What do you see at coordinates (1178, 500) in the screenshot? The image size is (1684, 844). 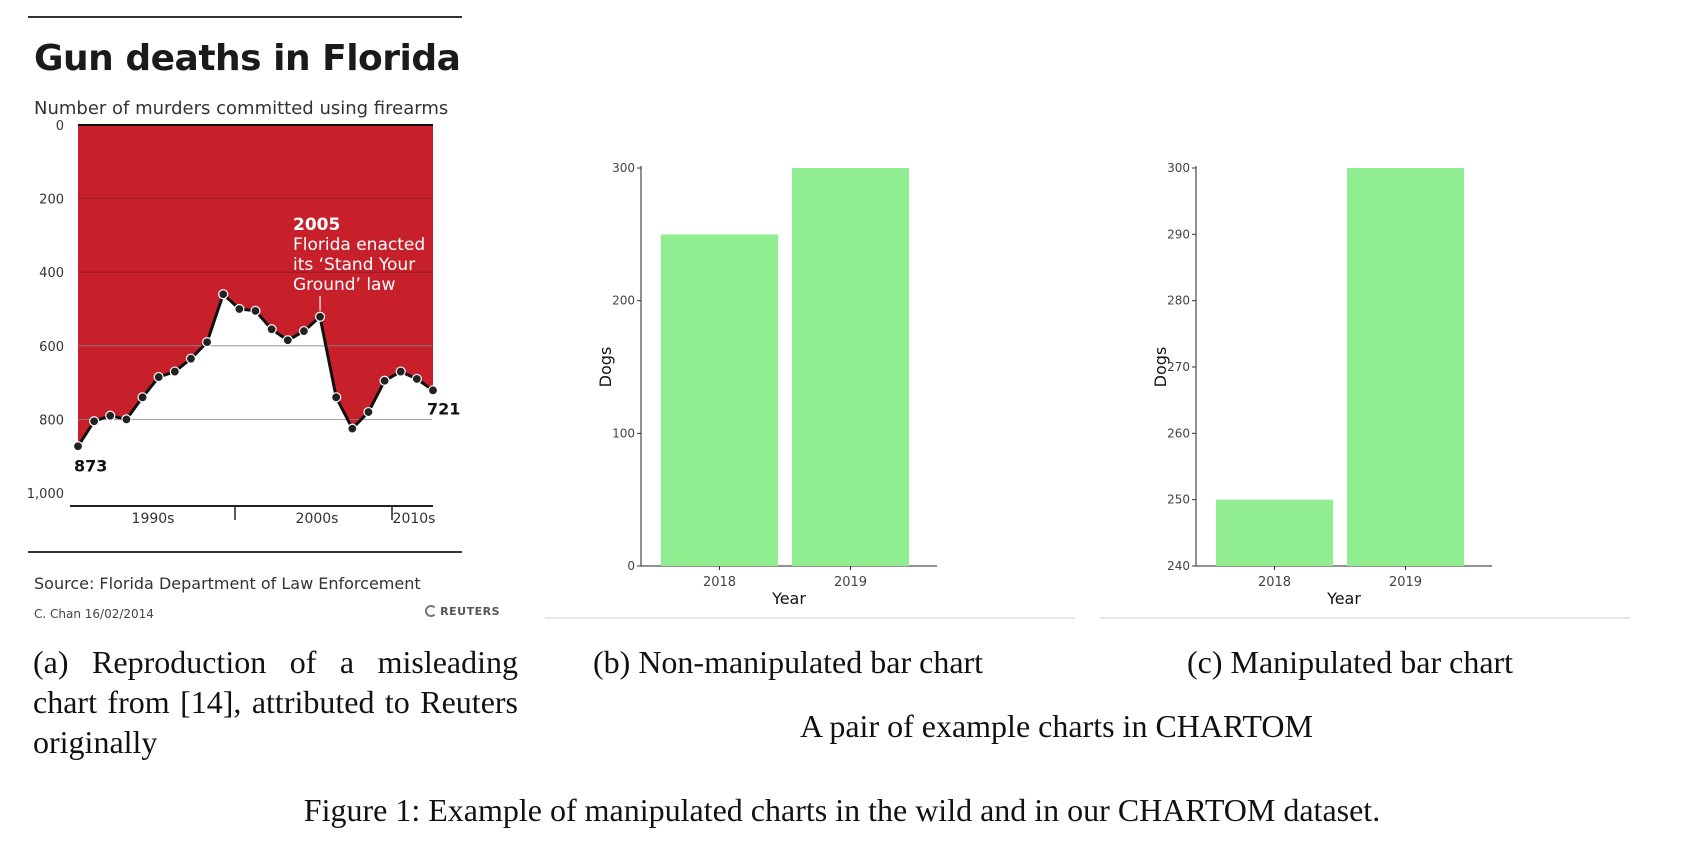 I see `y-tick-label: 250` at bounding box center [1178, 500].